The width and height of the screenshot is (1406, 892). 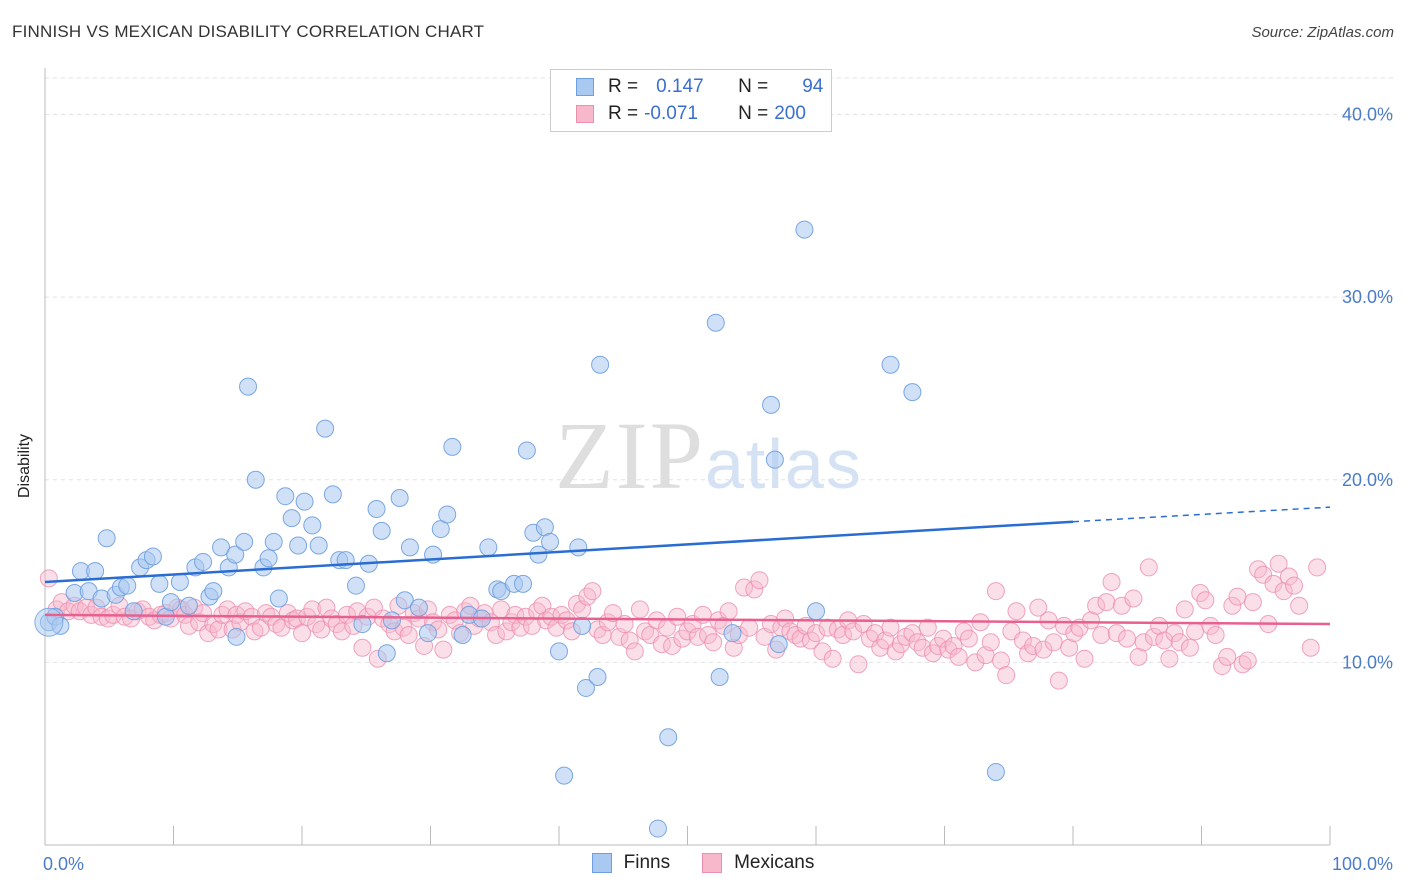 What do you see at coordinates (691, 100) in the screenshot?
I see `stats-legend: R = 0.147 N = 94 R = -0.071 N = 200` at bounding box center [691, 100].